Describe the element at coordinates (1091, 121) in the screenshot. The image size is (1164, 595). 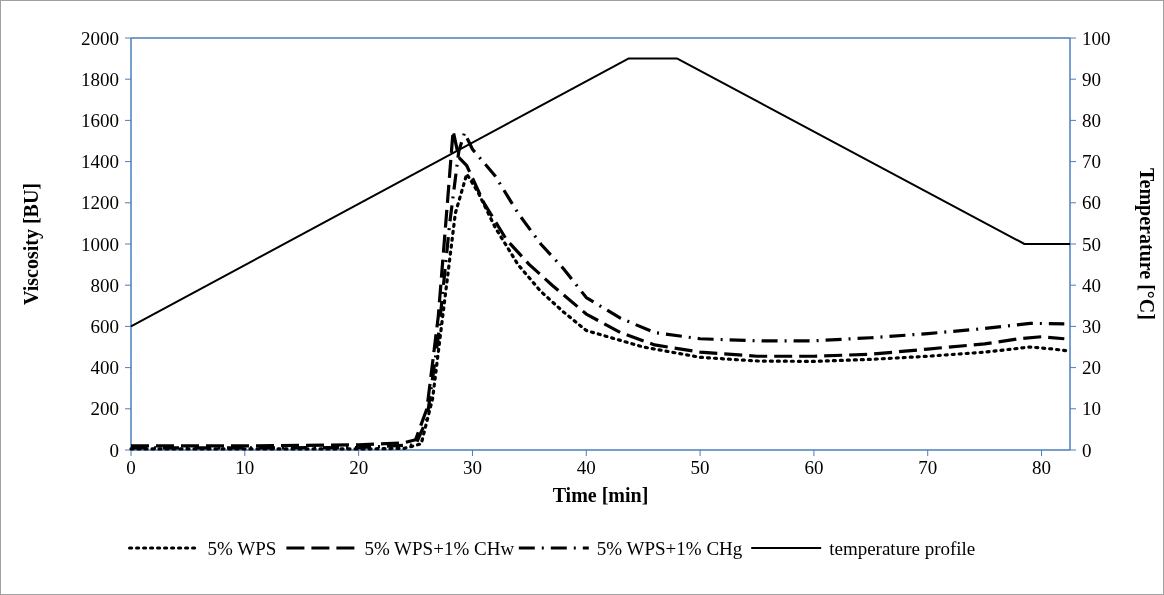
I see `y2-tick-label: 80` at that location.